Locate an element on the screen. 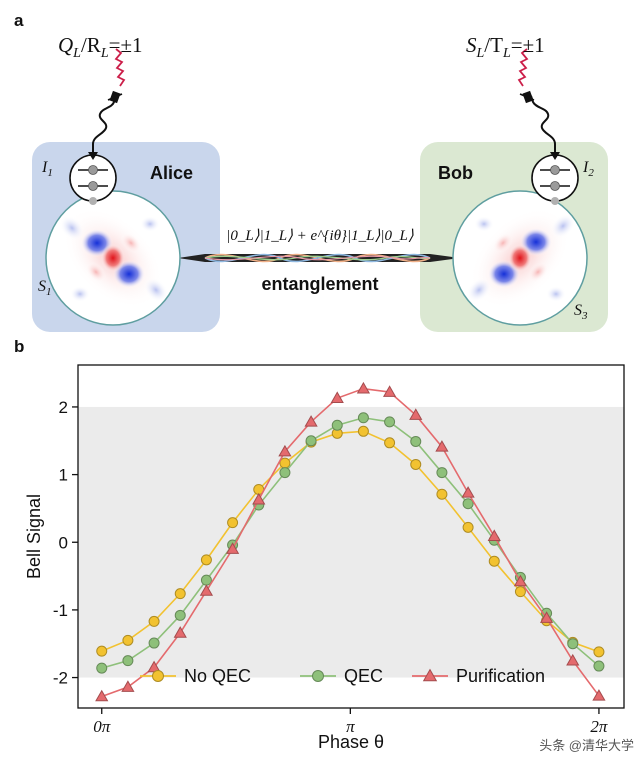 This screenshot has height=766, width=640. x-axis-ticks: 0π π 2π is located at coordinates (350, 722).